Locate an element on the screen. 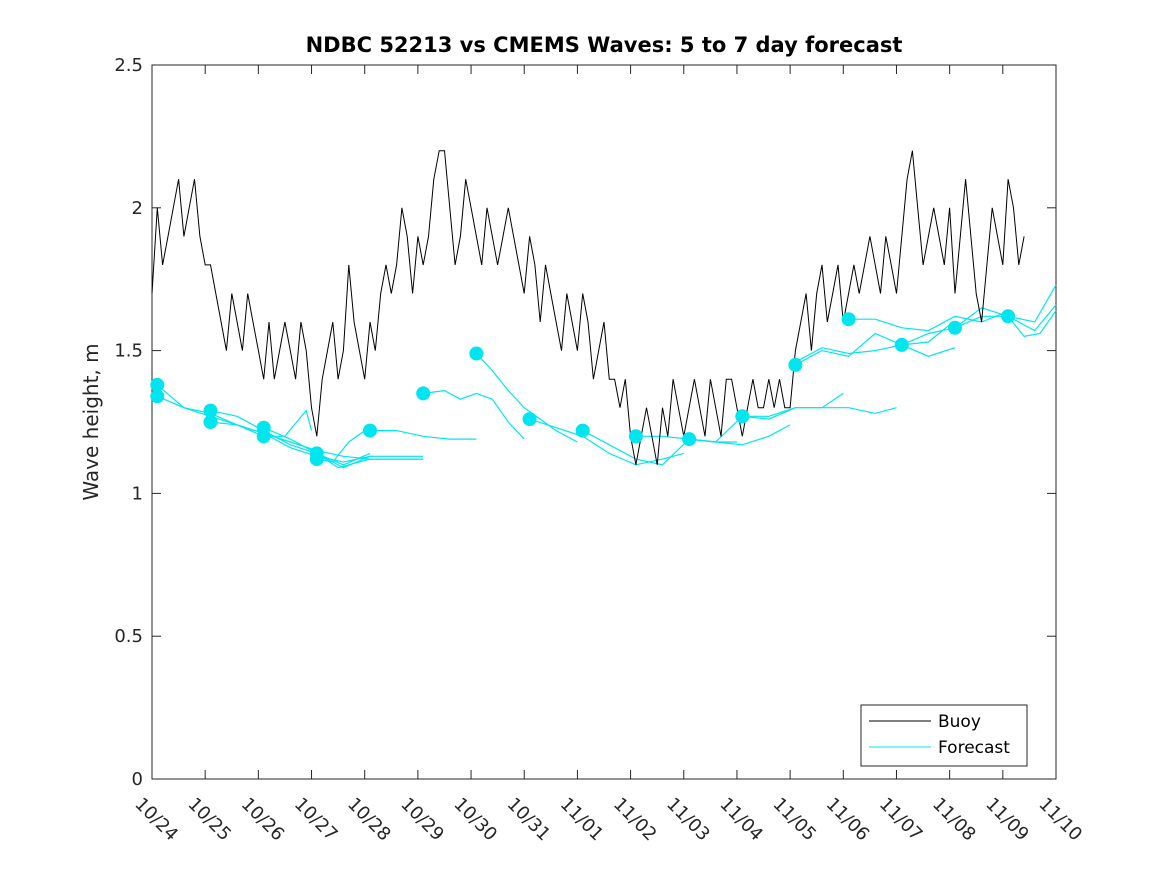  y-tick-label: 2.5 is located at coordinates (128, 65).